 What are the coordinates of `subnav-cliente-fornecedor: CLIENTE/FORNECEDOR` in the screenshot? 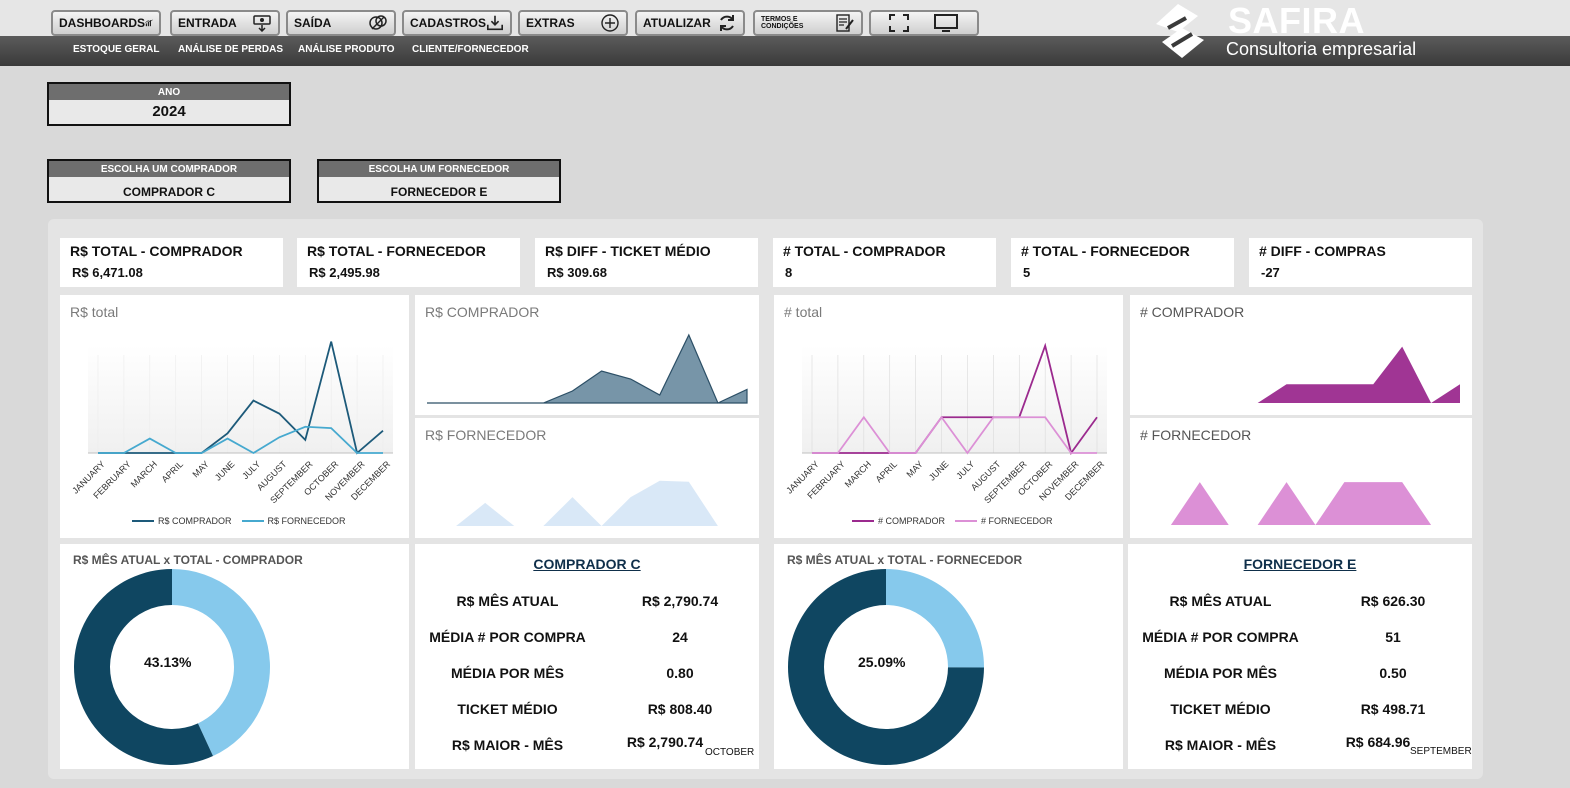 It's located at (470, 49).